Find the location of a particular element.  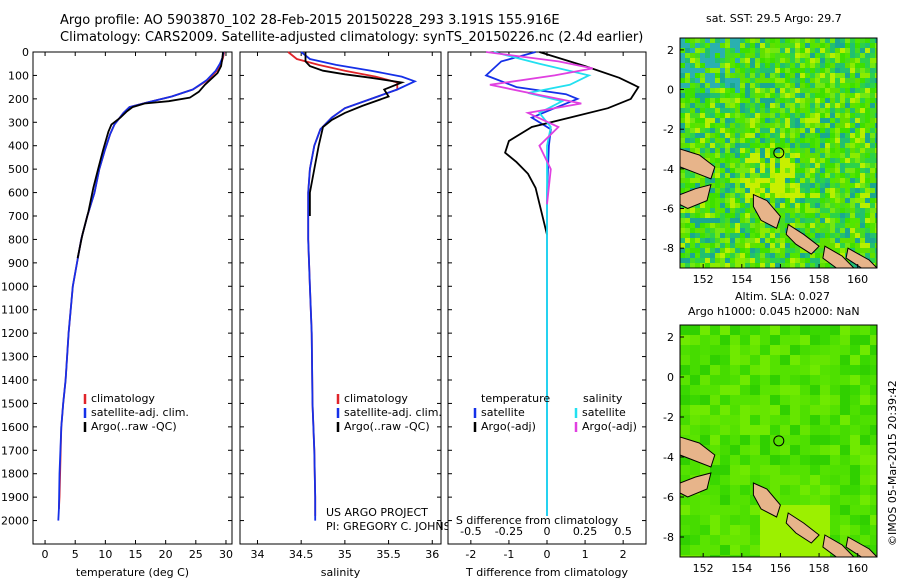

temp-xtick-label: 10 is located at coordinates (105, 554).